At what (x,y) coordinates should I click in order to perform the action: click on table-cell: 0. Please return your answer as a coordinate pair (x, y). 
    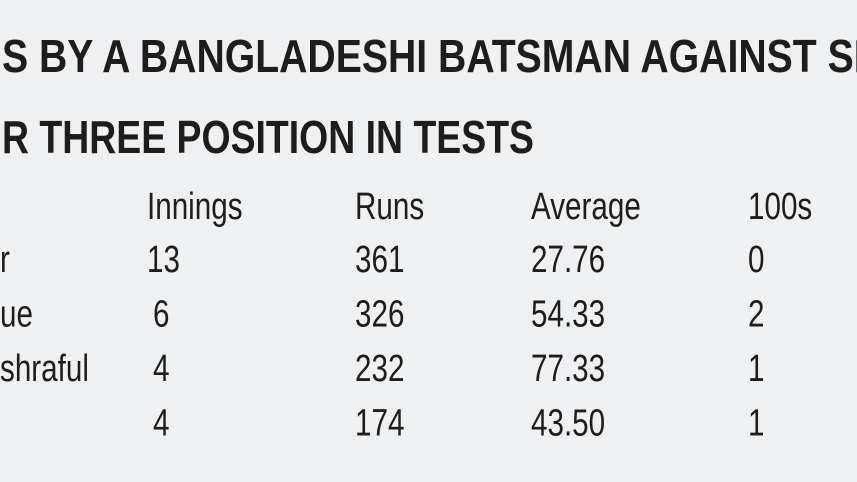
    Looking at the image, I should click on (756, 260).